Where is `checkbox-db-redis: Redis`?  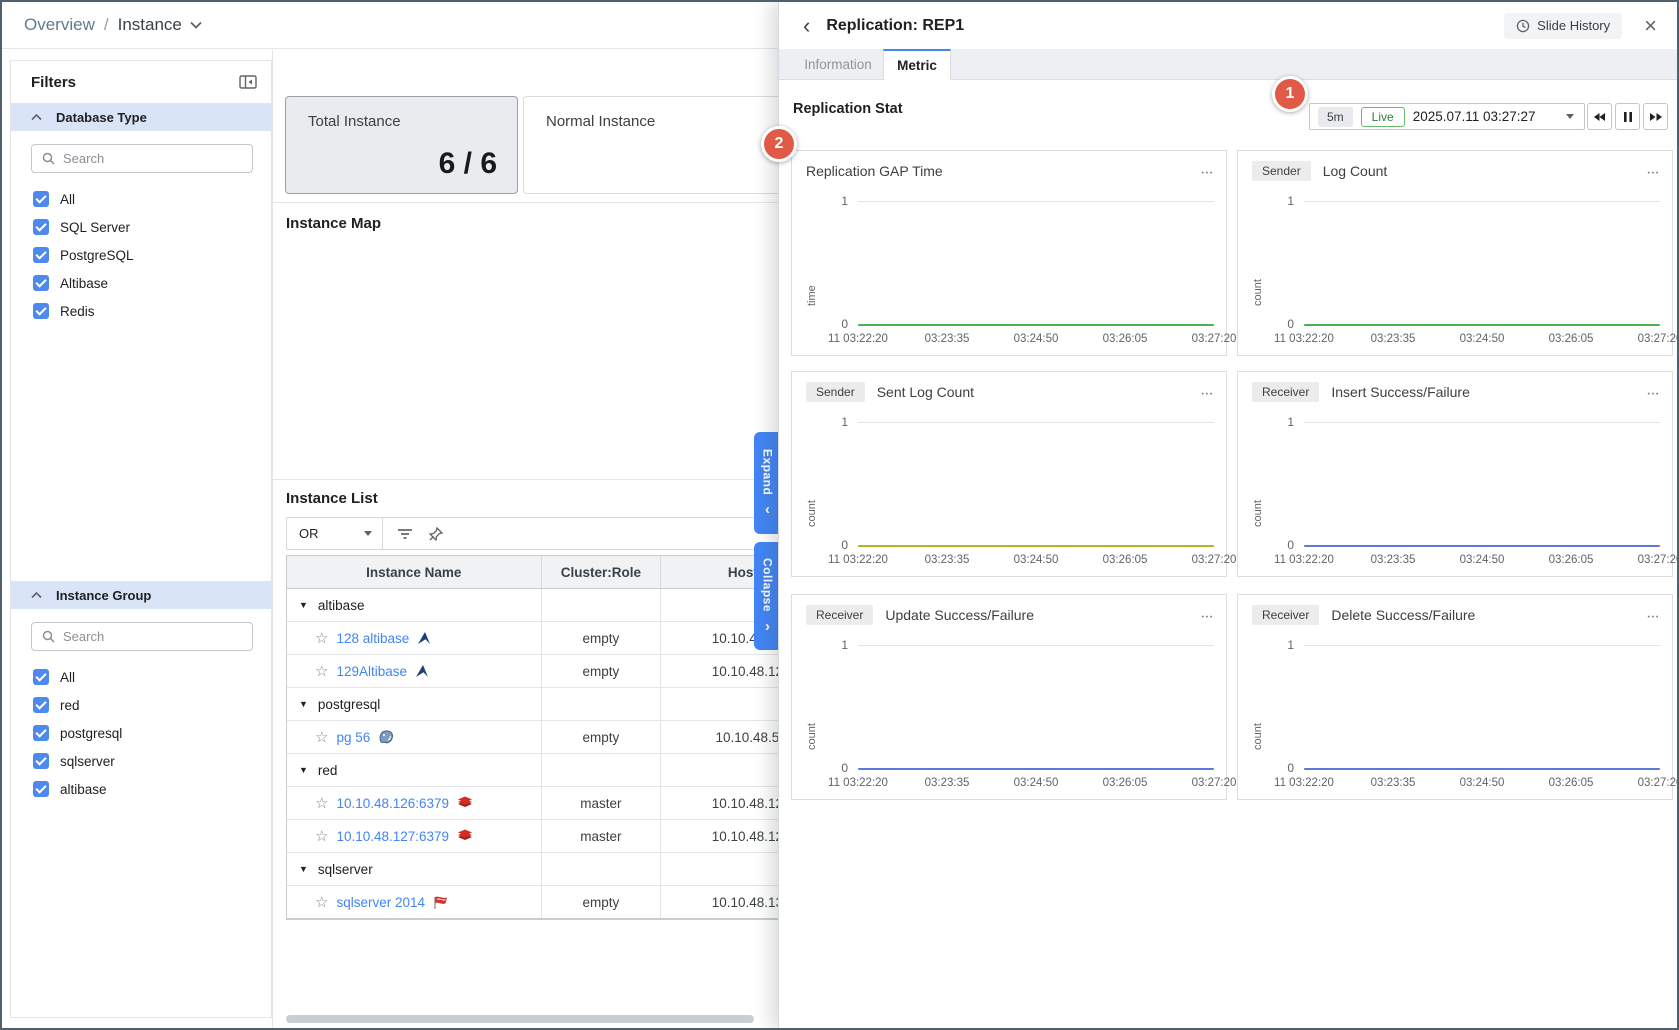
checkbox-db-redis: Redis is located at coordinates (141, 311).